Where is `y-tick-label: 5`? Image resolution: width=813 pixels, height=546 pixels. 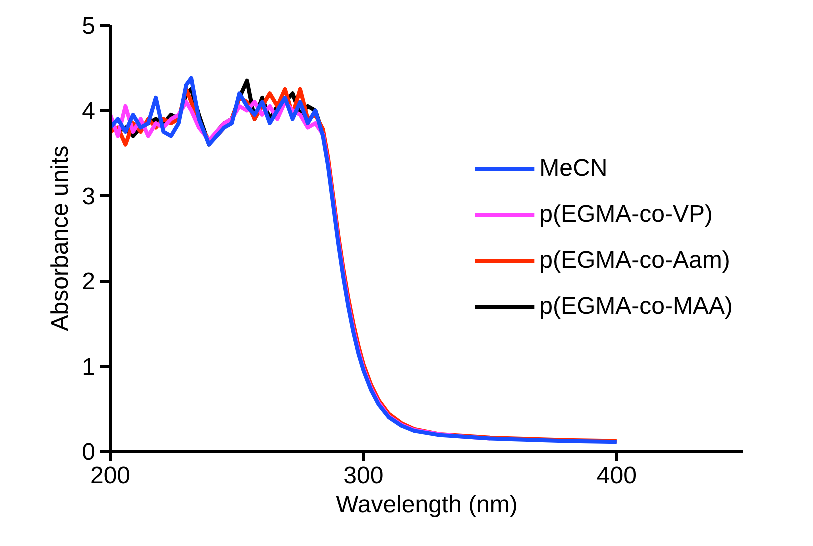
y-tick-label: 5 is located at coordinates (89, 26).